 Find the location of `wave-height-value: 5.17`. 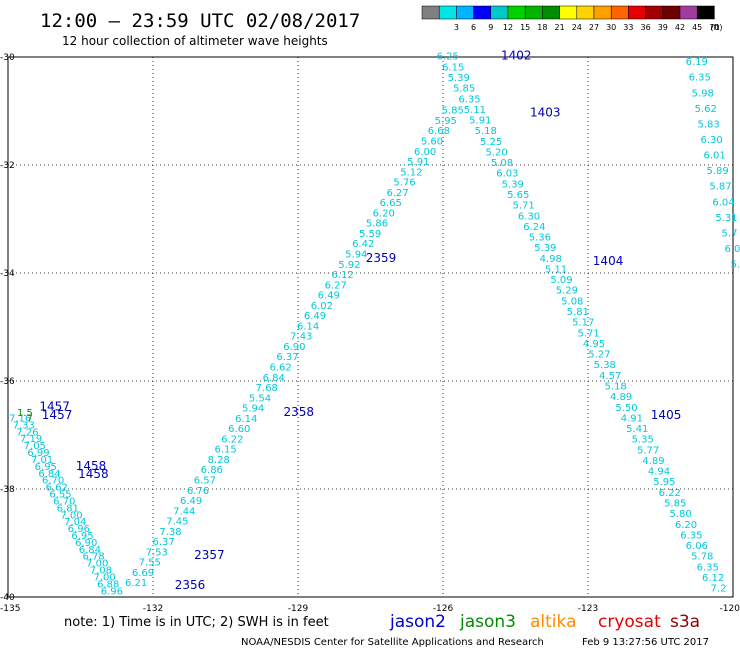

wave-height-value: 5.17 is located at coordinates (583, 323).